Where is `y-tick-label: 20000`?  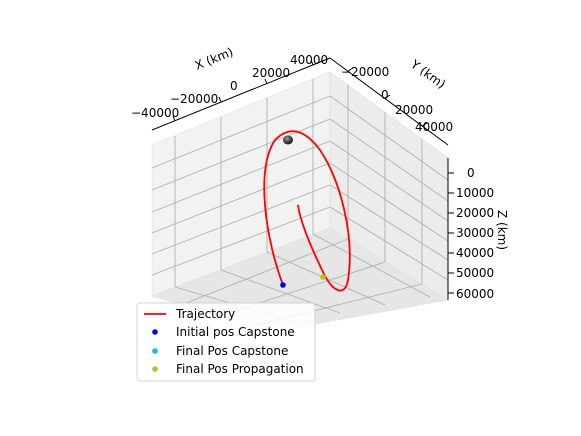 y-tick-label: 20000 is located at coordinates (414, 110).